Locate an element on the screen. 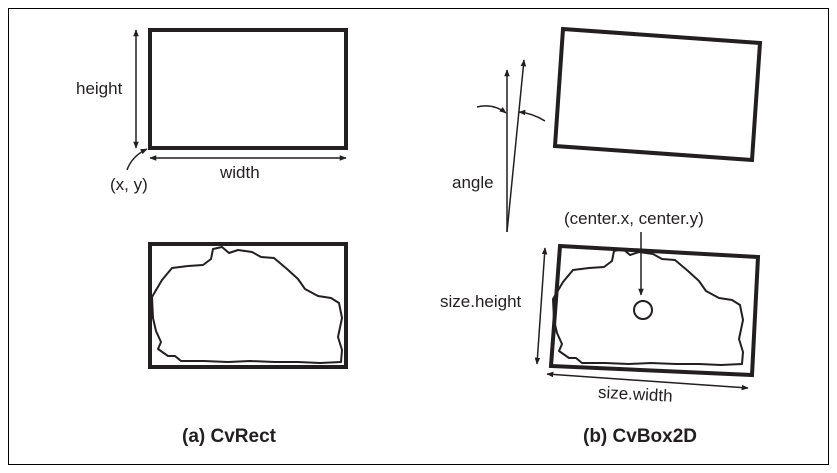  size-height-arrow is located at coordinates (541, 306).